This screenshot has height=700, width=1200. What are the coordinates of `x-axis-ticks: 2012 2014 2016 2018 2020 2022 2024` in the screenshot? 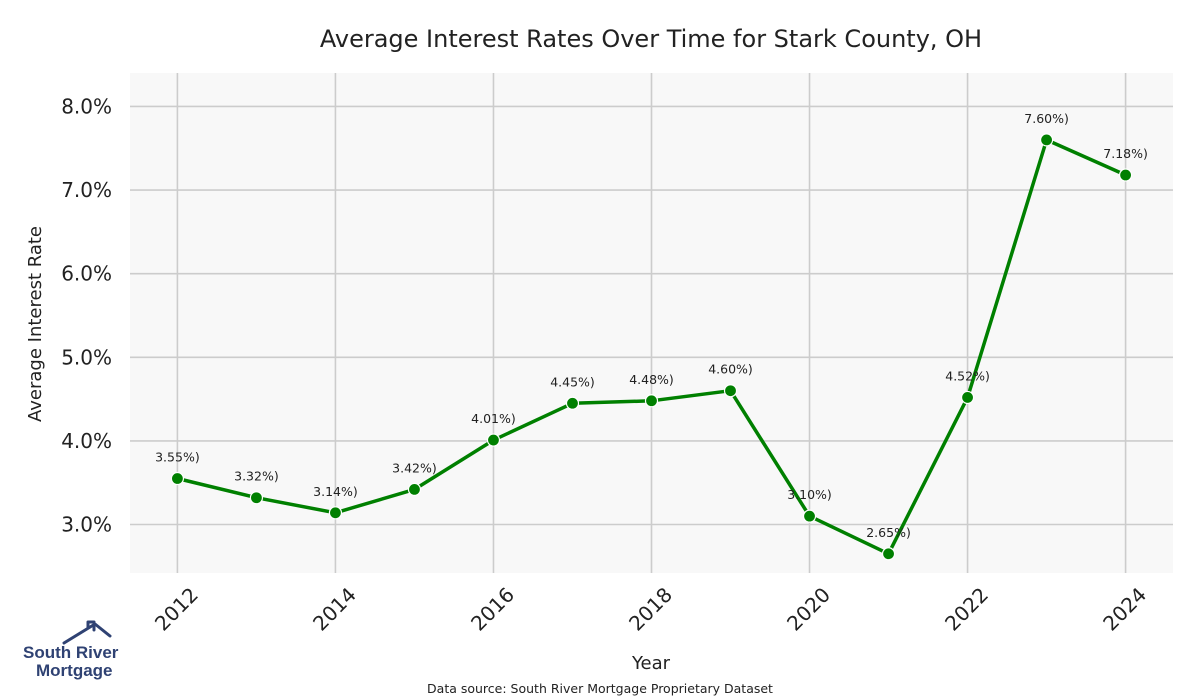 It's located at (650, 609).